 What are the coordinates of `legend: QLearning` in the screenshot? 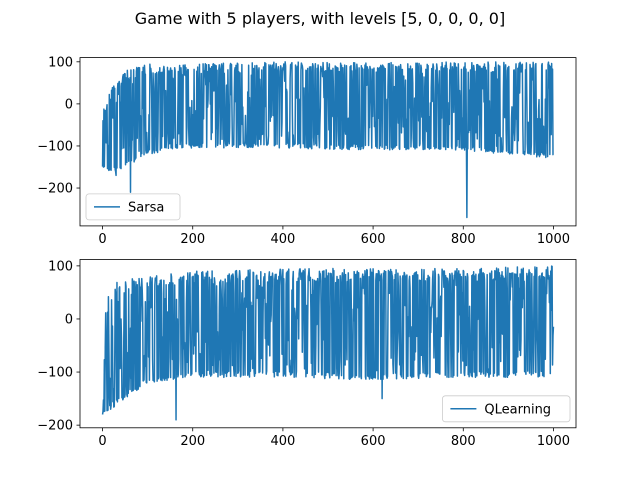 It's located at (506, 409).